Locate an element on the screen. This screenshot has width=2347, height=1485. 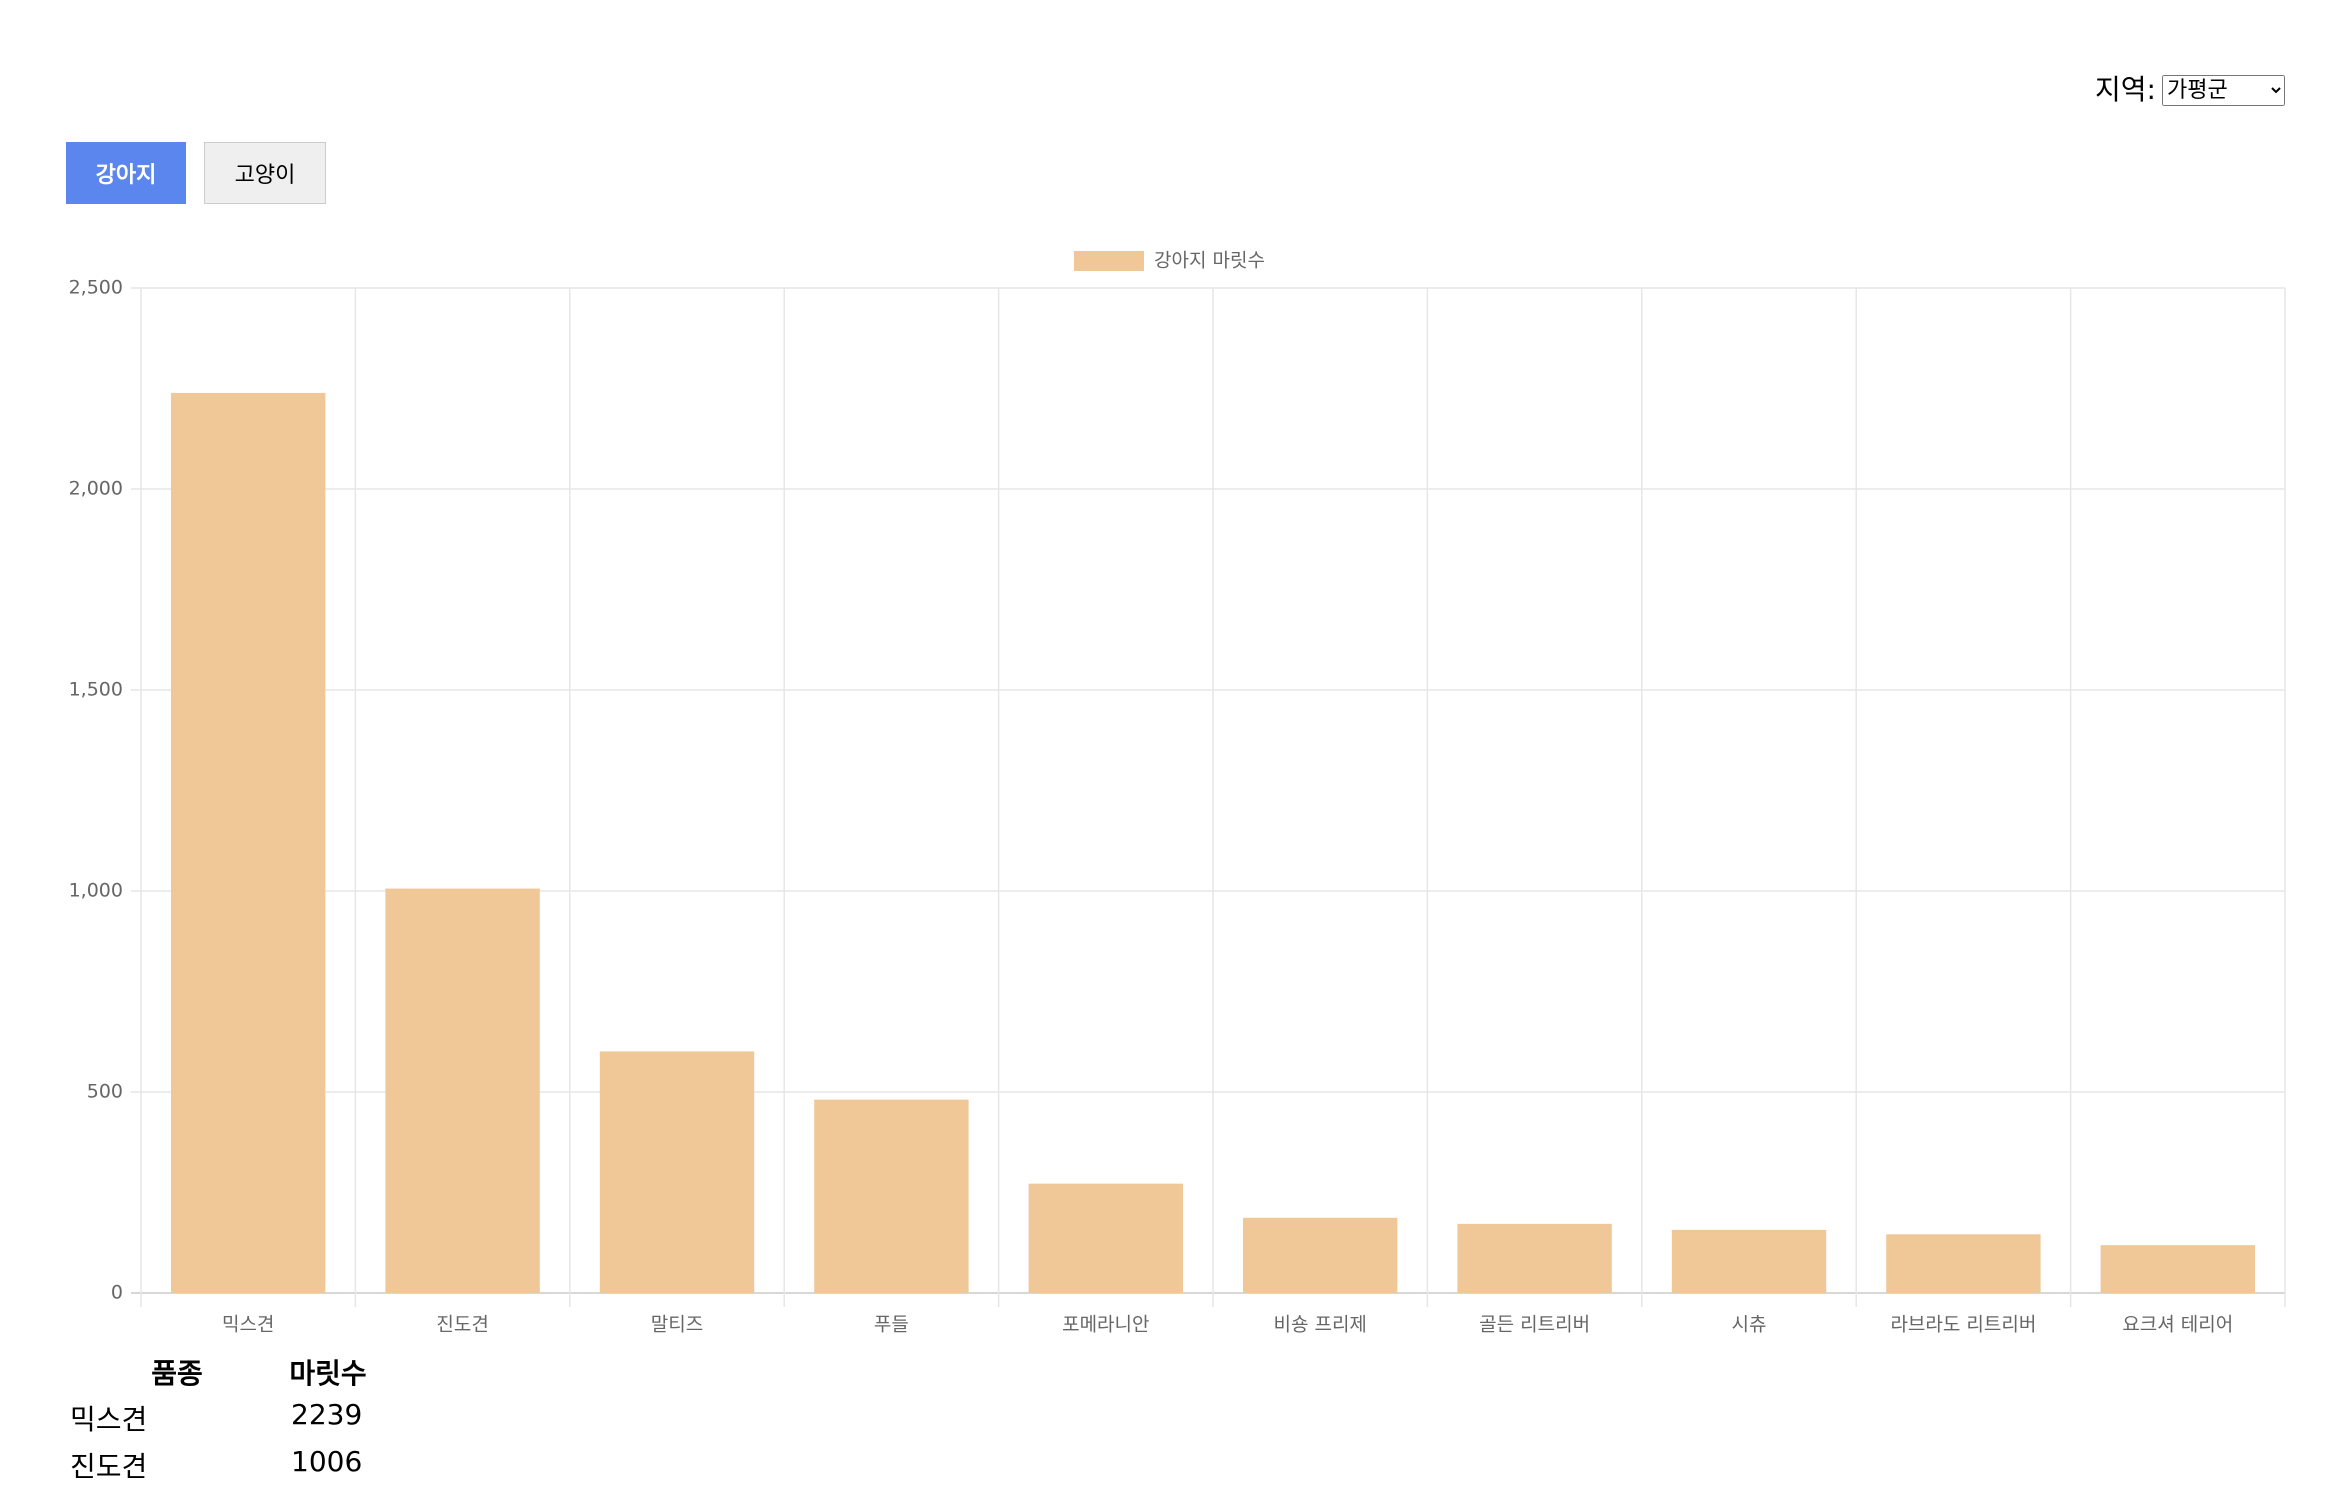
y-tick-label: 2,500 is located at coordinates (96, 288).